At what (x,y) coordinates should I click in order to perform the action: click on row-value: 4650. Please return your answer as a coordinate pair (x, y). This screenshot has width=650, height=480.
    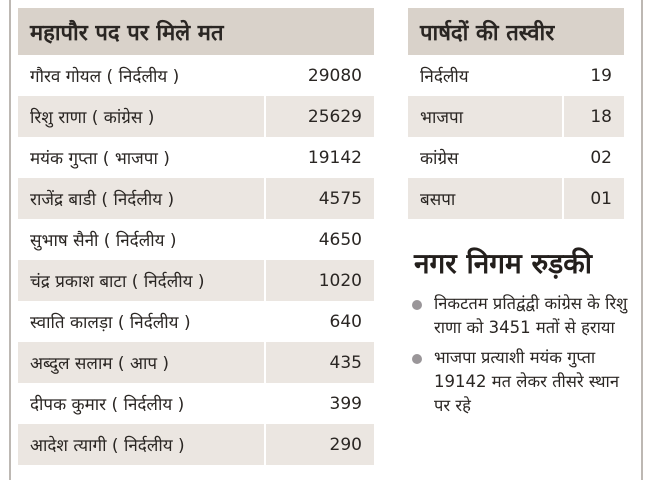
    Looking at the image, I should click on (319, 239).